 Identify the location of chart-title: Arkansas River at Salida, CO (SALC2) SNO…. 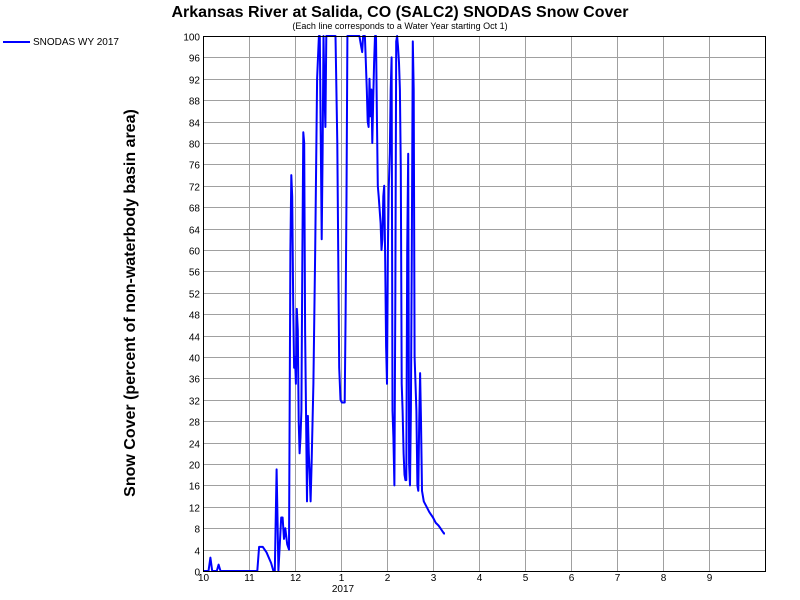
(399, 12).